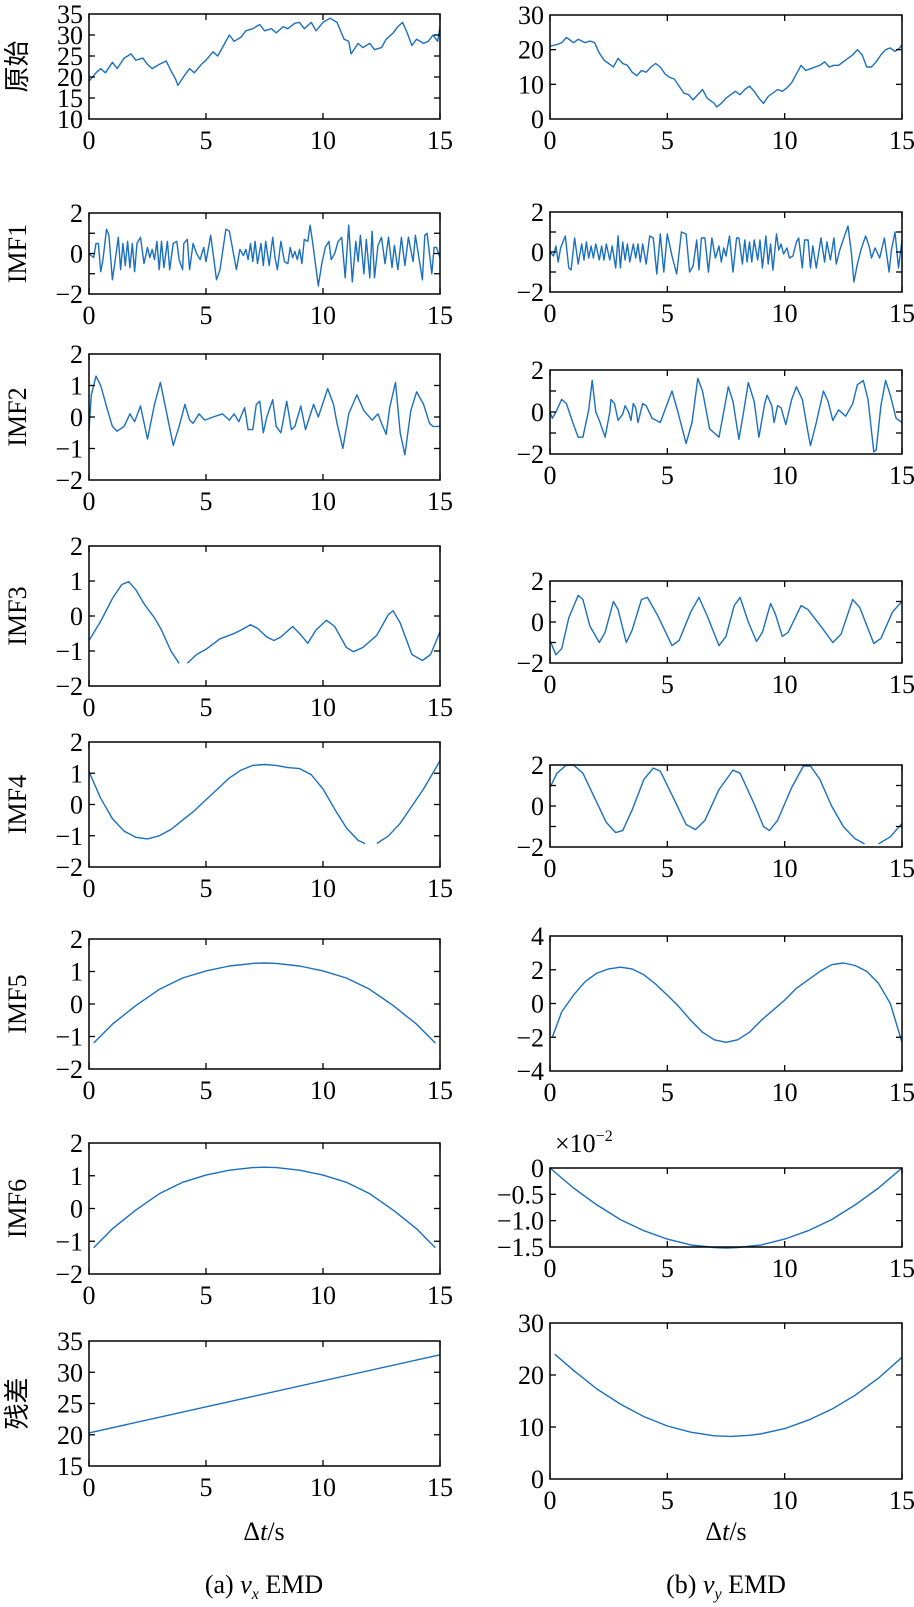 This screenshot has width=914, height=1607. Describe the element at coordinates (726, 1586) in the screenshot. I see `caption-b: (b) vy EMD` at that location.